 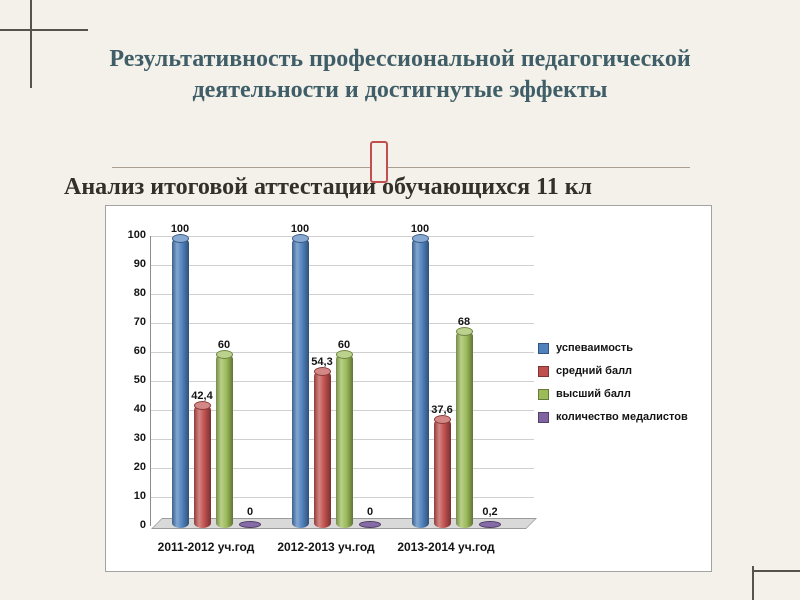 What do you see at coordinates (322, 361) in the screenshot?
I see `bar-value-label: 54,3` at bounding box center [322, 361].